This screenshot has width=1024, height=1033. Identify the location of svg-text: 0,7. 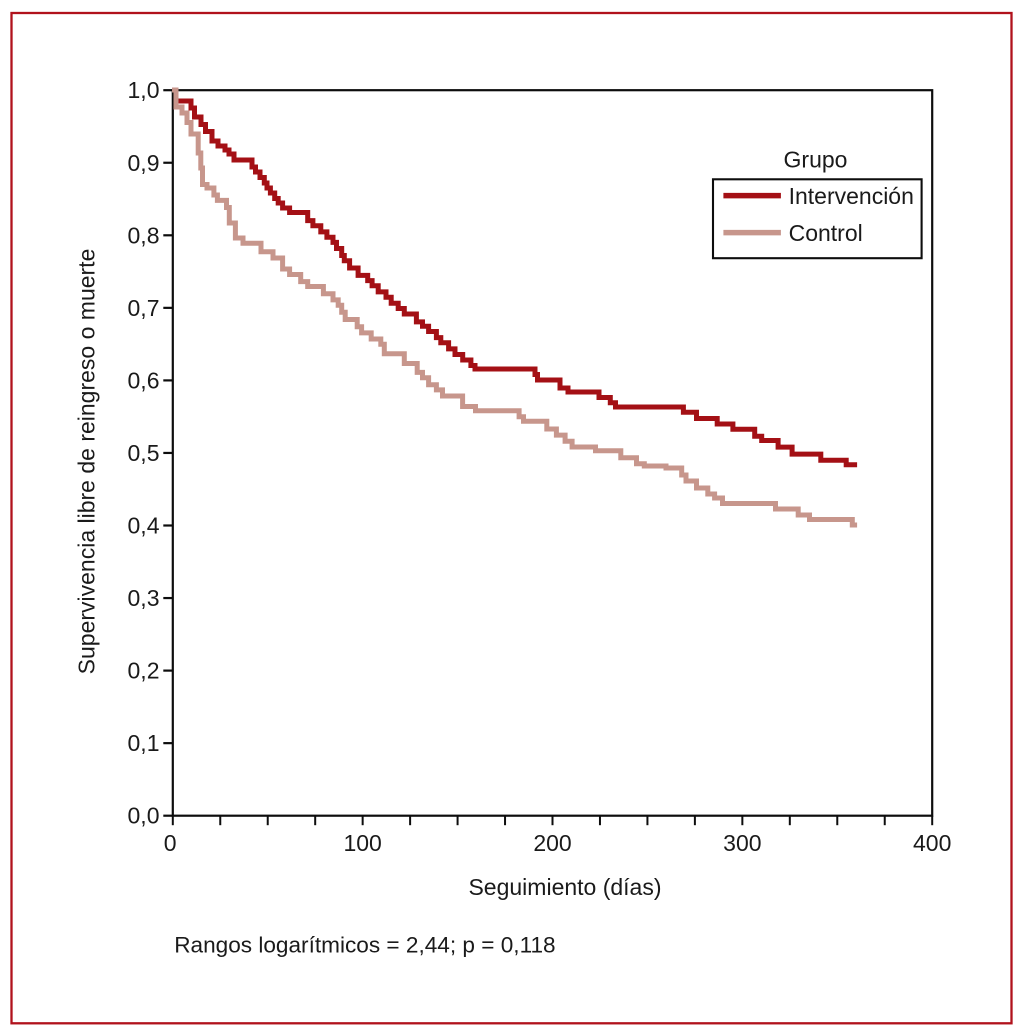
(144, 308).